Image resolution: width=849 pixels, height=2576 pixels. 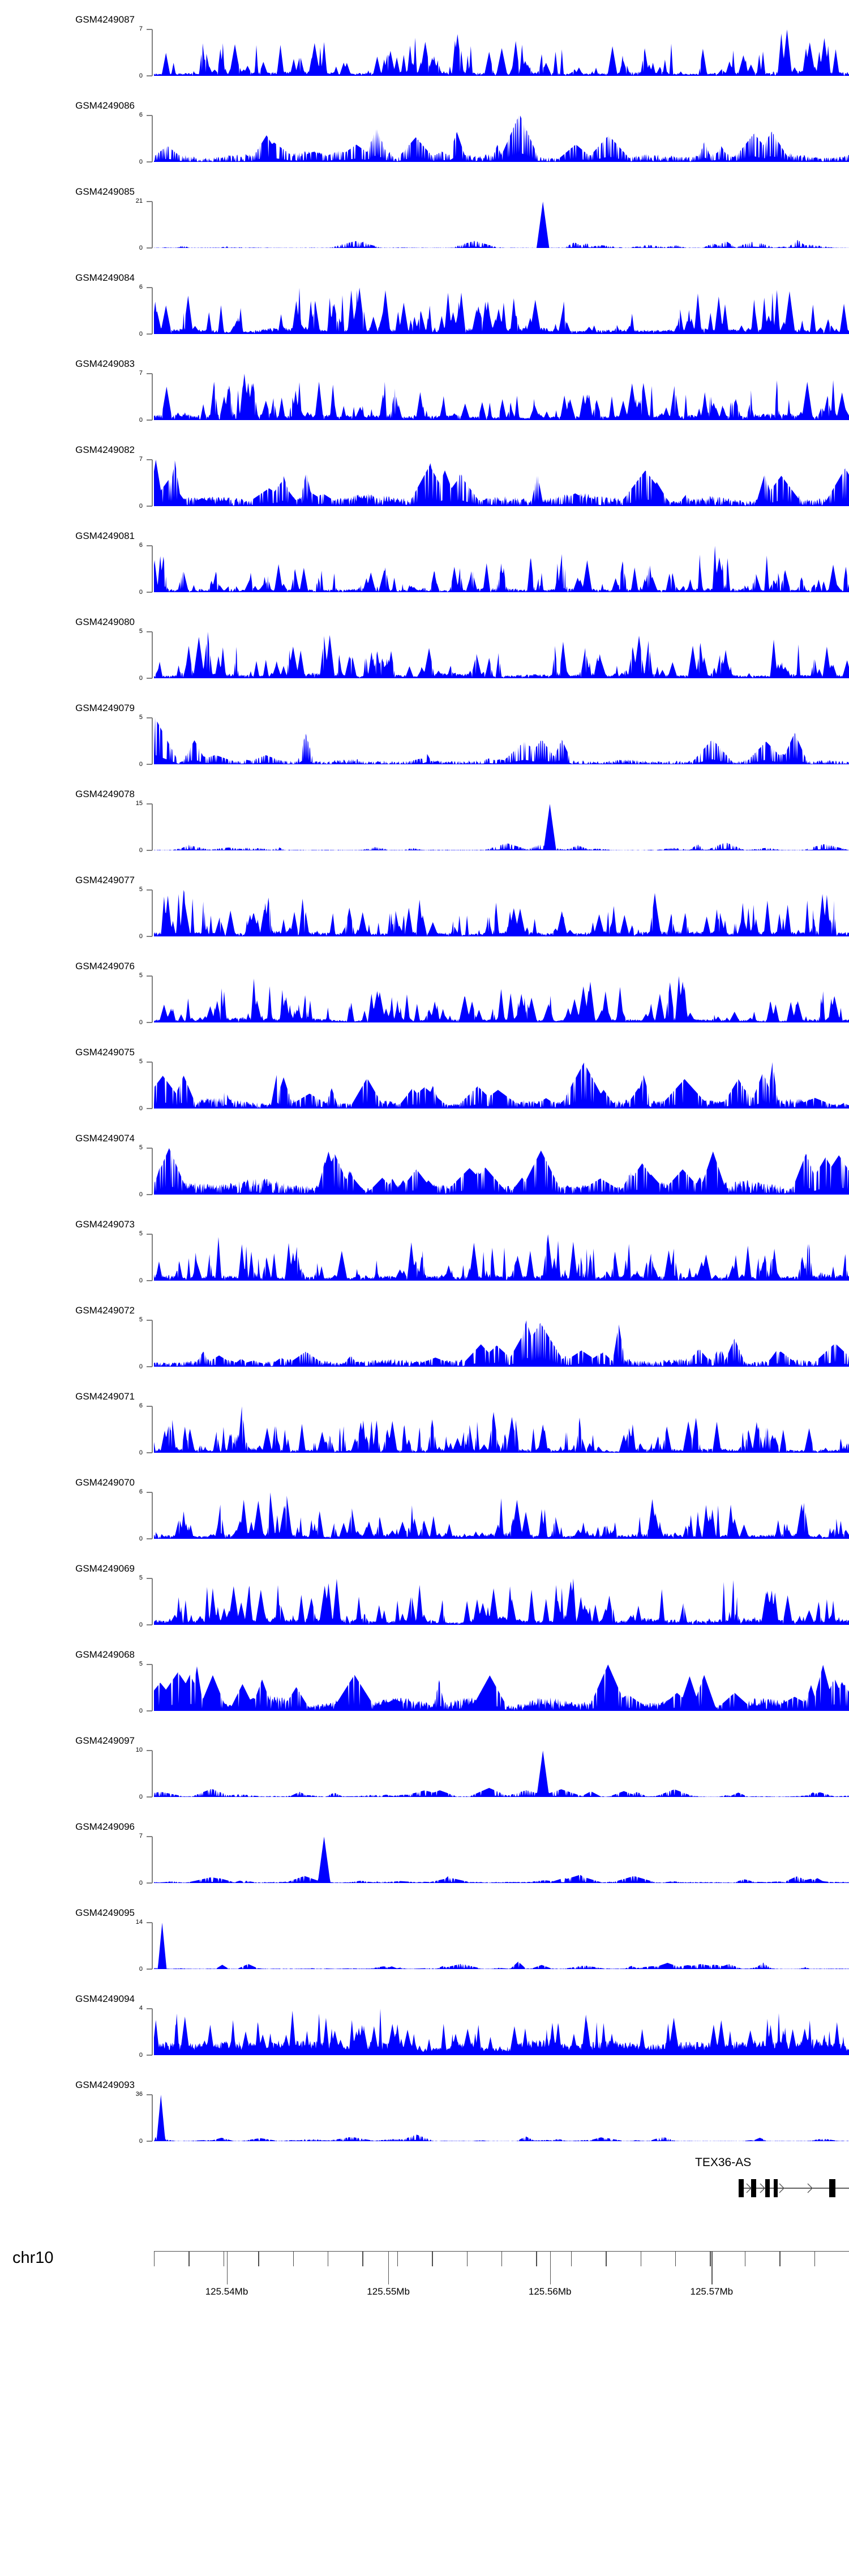 I want to click on coverage-track: GSM4249097 10 0, so click(x=424, y=1764).